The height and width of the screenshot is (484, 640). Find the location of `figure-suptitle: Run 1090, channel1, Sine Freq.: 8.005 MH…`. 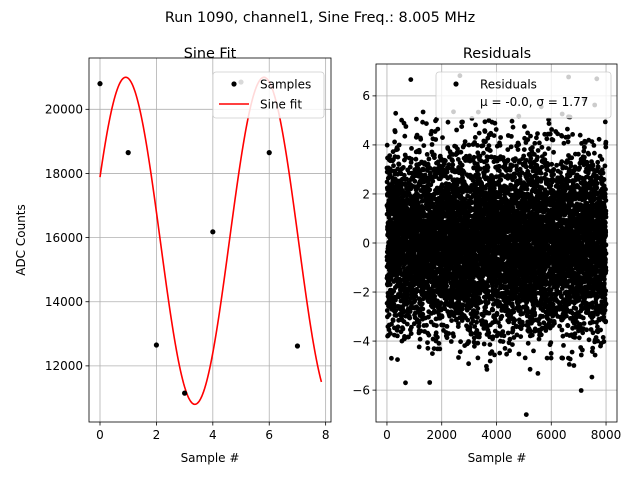

figure-suptitle: Run 1090, channel1, Sine Freq.: 8.005 MH… is located at coordinates (320, 18).